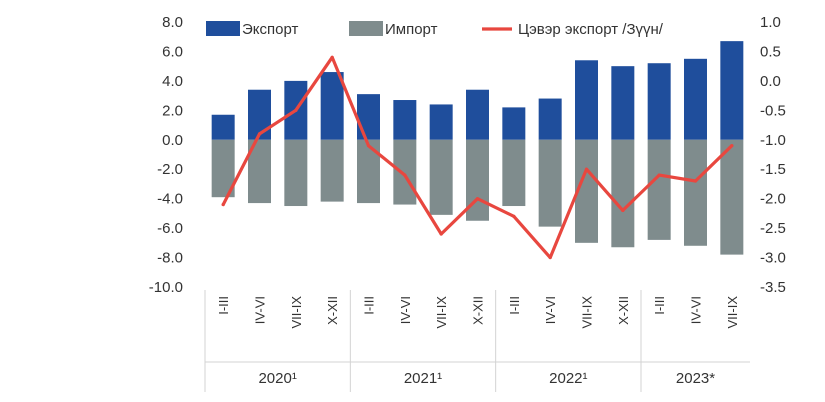 This screenshot has height=402, width=825. I want to click on y-right-tick-label: -1.5, so click(773, 169).